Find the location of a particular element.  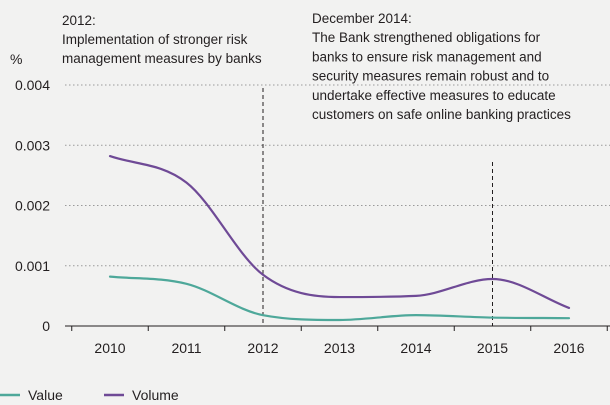

annotation-line: banks to ensure risk management and is located at coordinates (427, 56).